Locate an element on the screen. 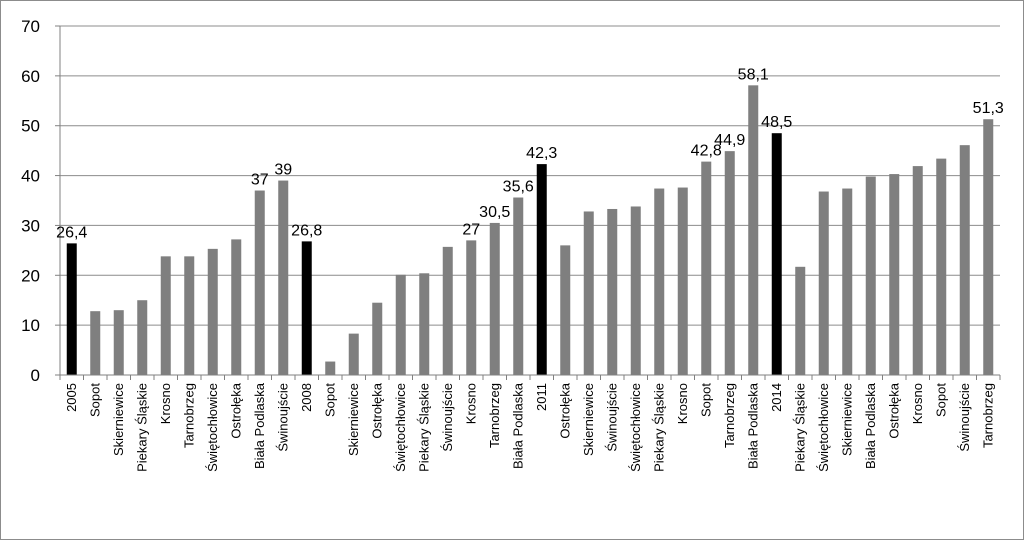 This screenshot has width=1024, height=540. data-label: 42,3 is located at coordinates (541, 153).